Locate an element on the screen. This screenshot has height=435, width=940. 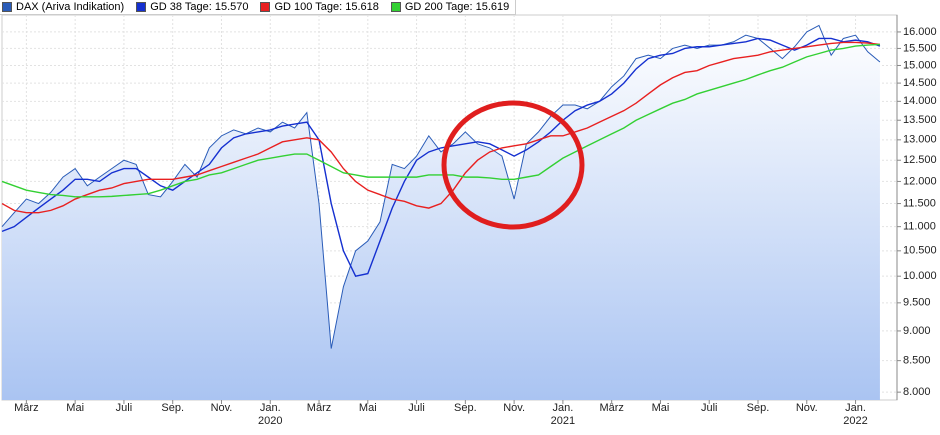
legend-item: GD 38 Tage: 15.570 is located at coordinates (192, 7).